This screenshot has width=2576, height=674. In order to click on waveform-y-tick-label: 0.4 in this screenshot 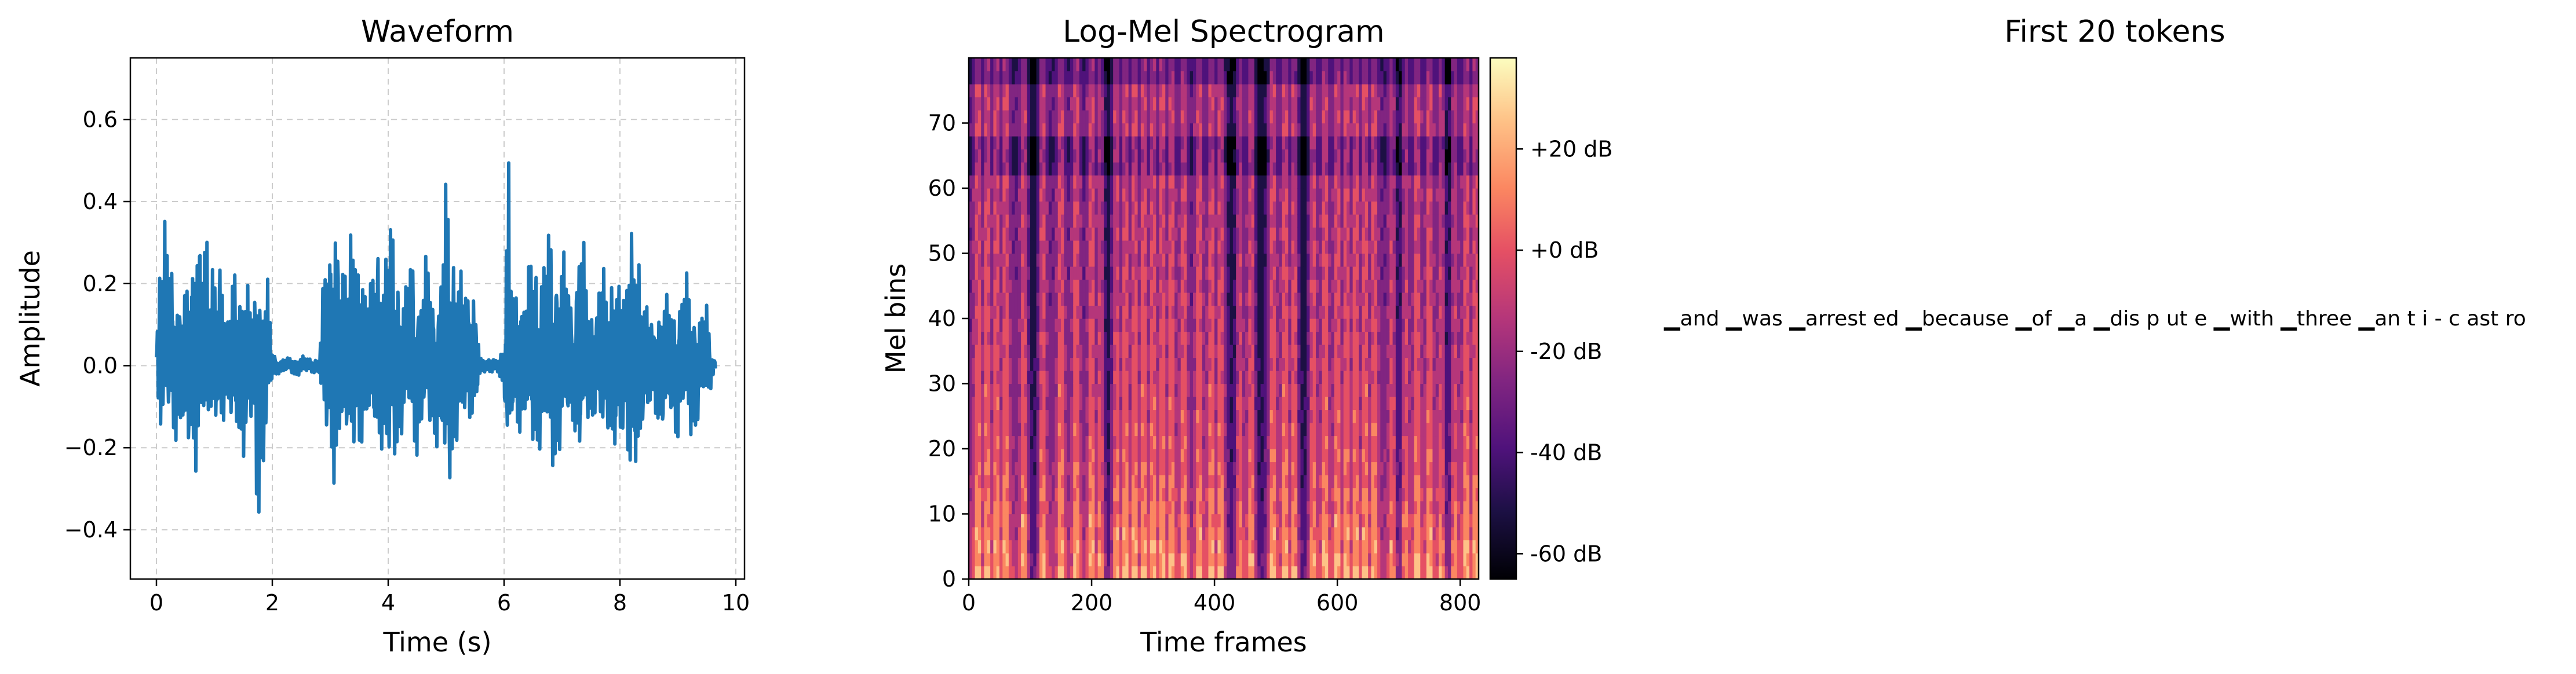, I will do `click(100, 202)`.